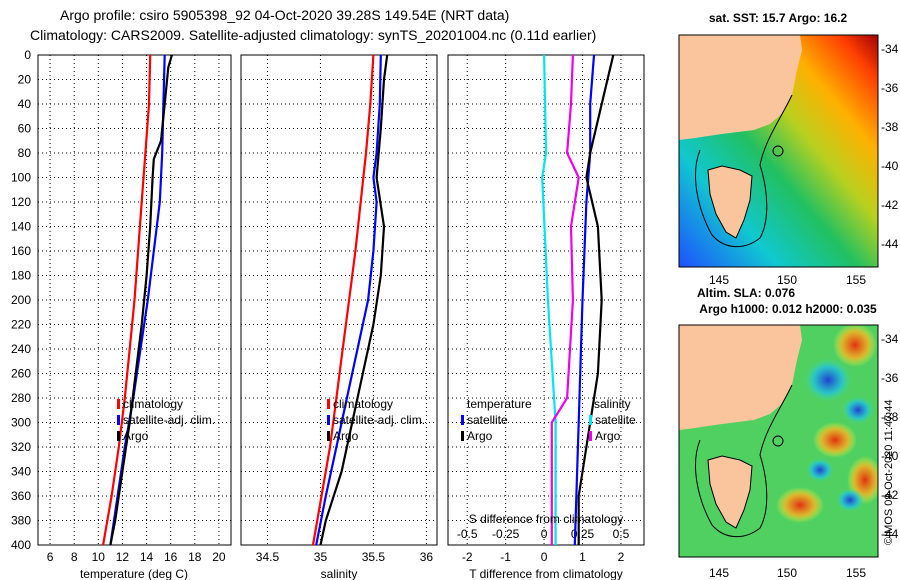 The height and width of the screenshot is (580, 900). I want to click on shelf-contour, so click(744, 461).